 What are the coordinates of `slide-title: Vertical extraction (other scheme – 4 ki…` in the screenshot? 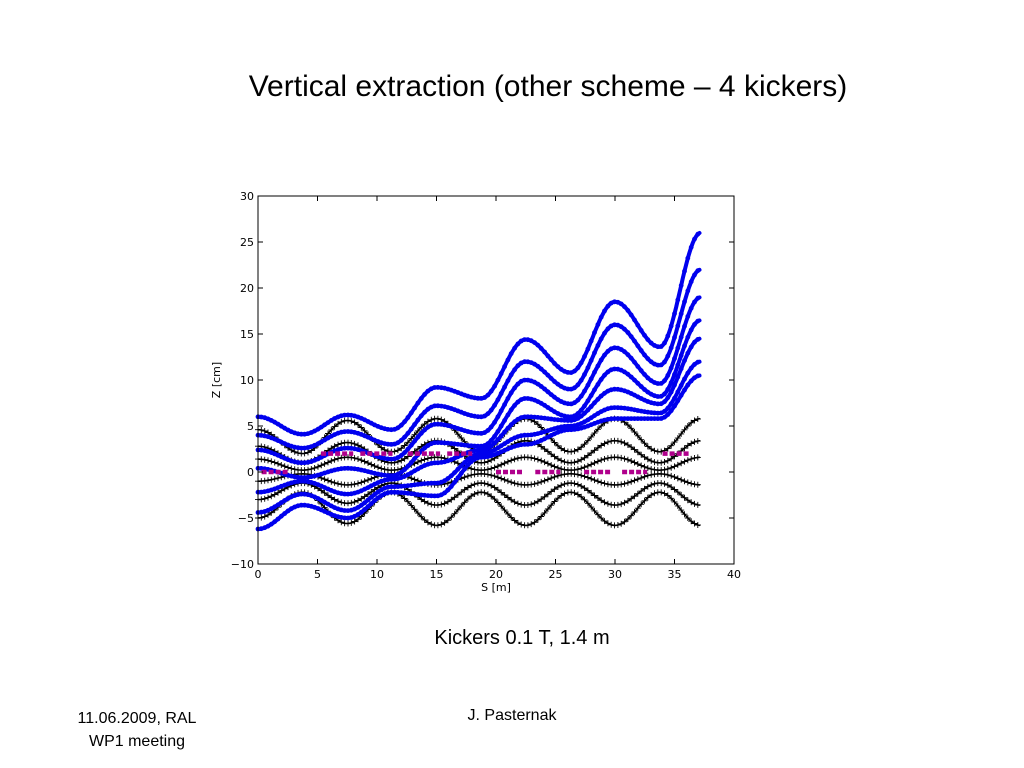 It's located at (548, 86).